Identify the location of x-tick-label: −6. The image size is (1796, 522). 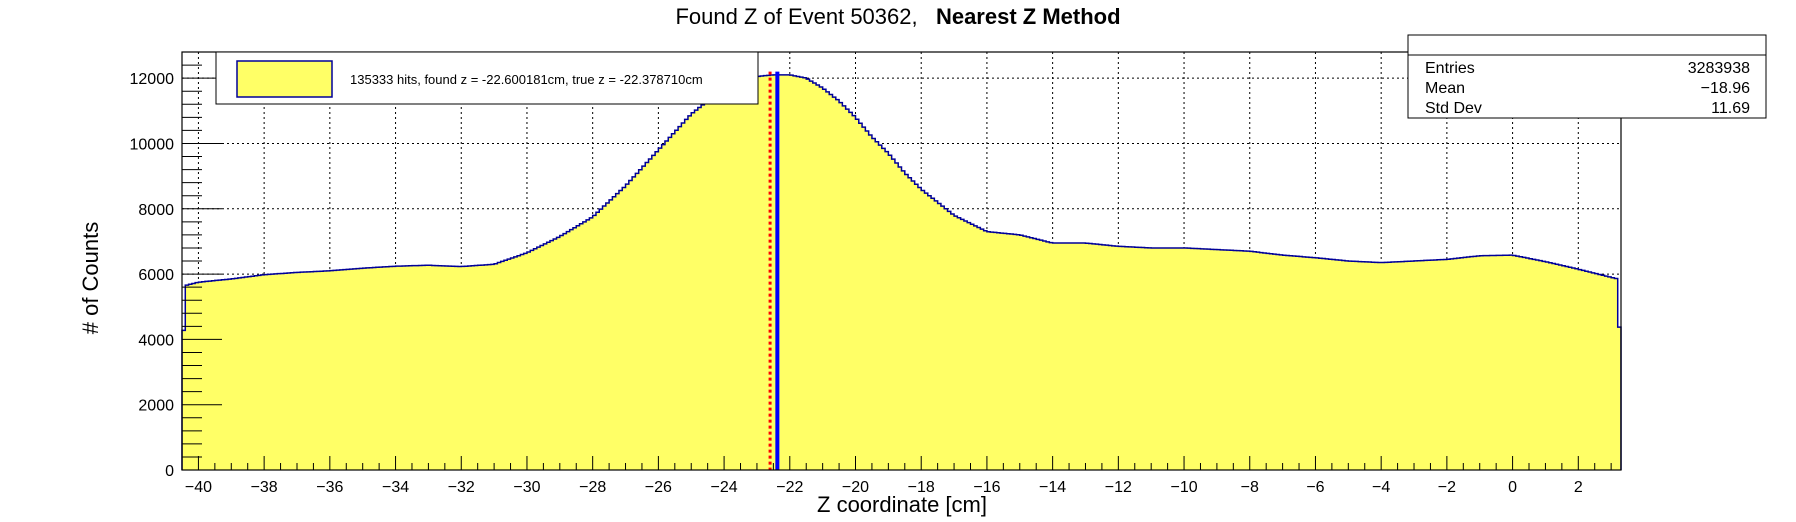
(1315, 487).